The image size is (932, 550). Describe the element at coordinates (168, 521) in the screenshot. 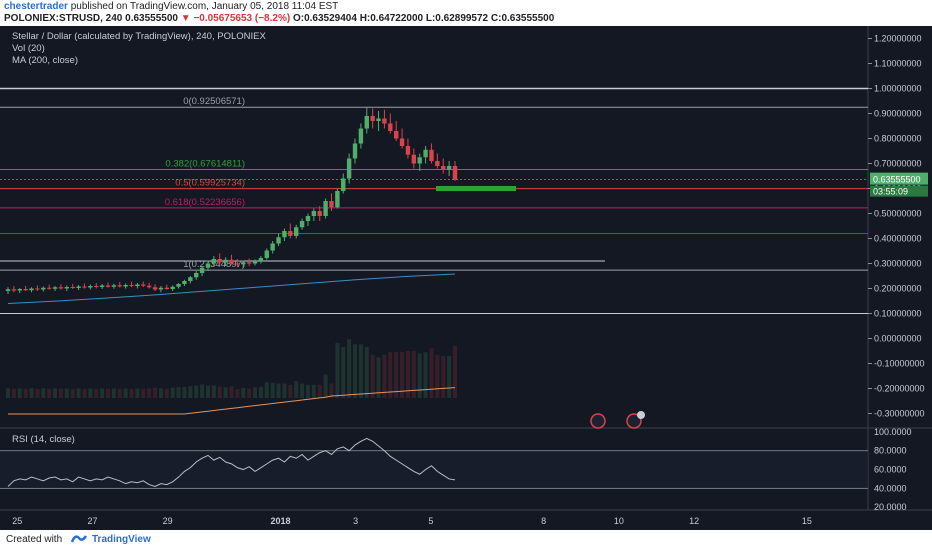

I see `time-tick-label: 29` at that location.